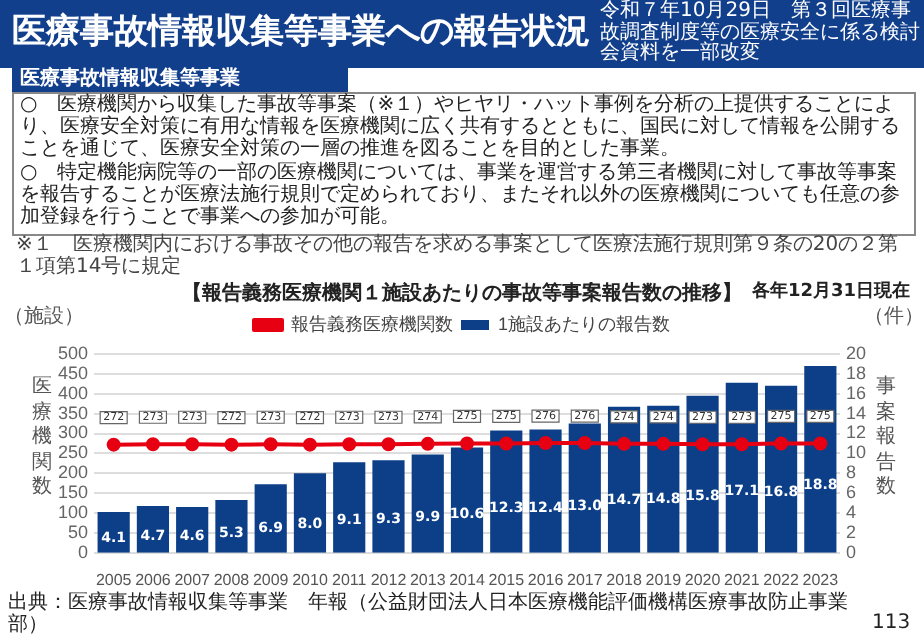 Image resolution: width=924 pixels, height=640 pixels. What do you see at coordinates (458, 256) in the screenshot?
I see `text: ※１ 医療機関内における事故その他の報告を求める事案として医療法施行規則第９条の20の２第１項第14号に規定` at bounding box center [458, 256].